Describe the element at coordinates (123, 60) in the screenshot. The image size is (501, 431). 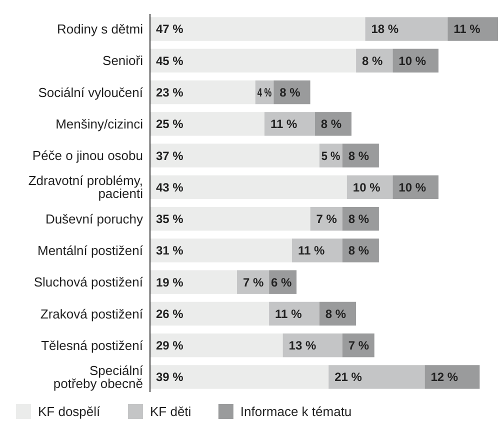
I see `y-tick-label: Senioři` at that location.